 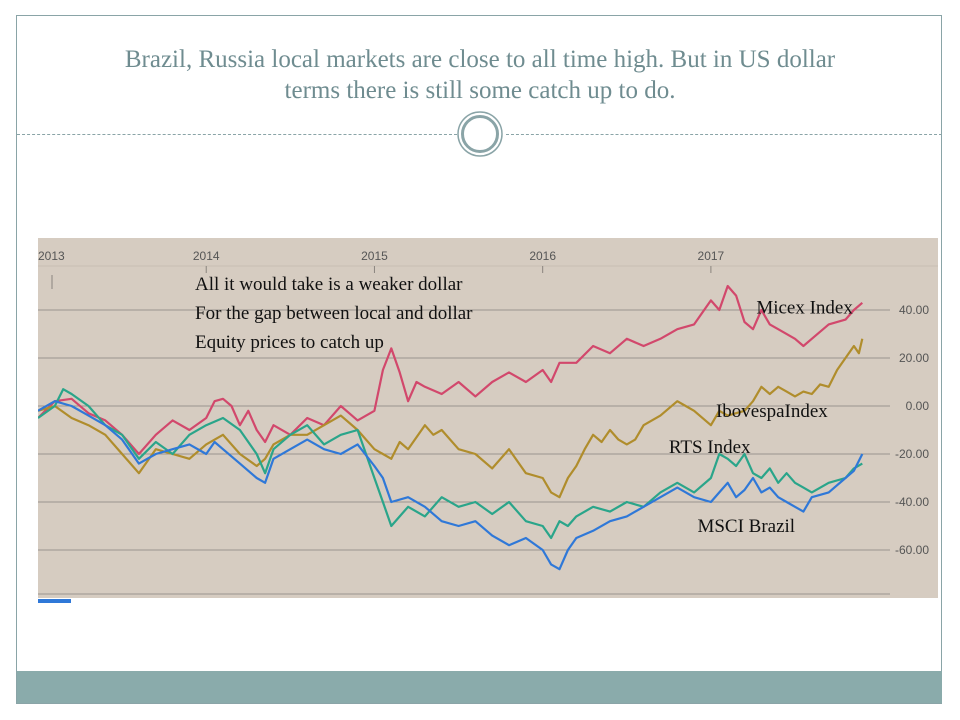 What do you see at coordinates (772, 411) in the screenshot?
I see `series-label-ibovespaindex: IbovespaIndex` at bounding box center [772, 411].